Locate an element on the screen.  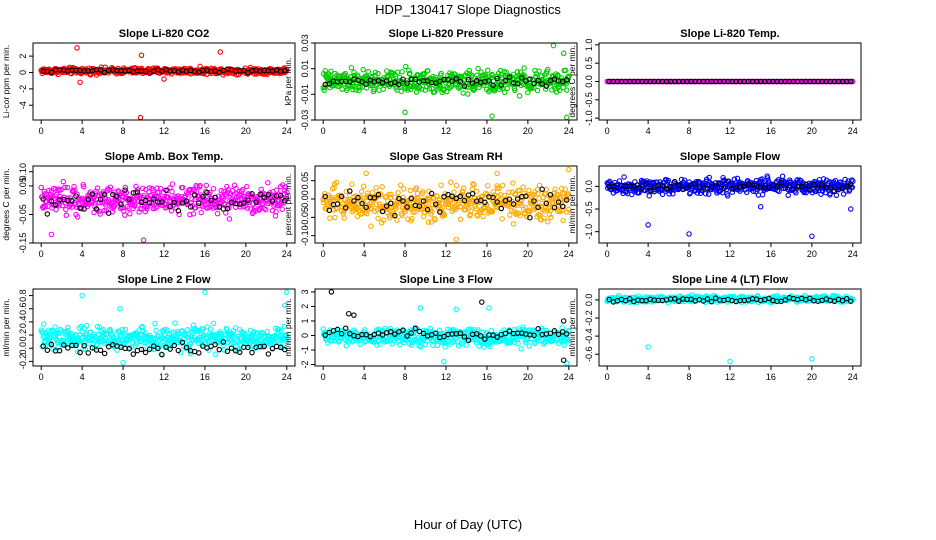
y-tick-label: -0.5 is located at coordinates (589, 209).